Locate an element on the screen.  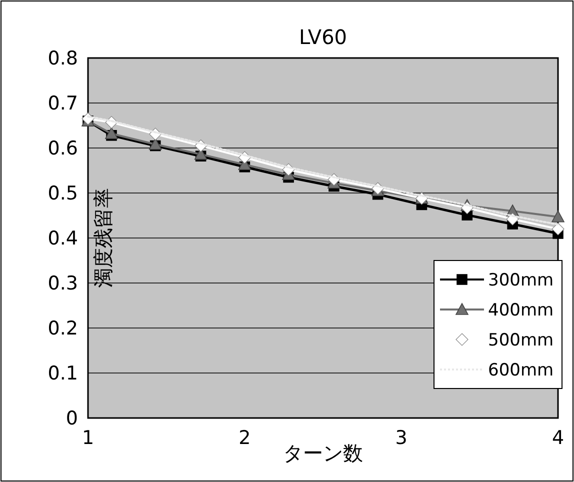
y-tick-label: 0.2 is located at coordinates (63, 329).